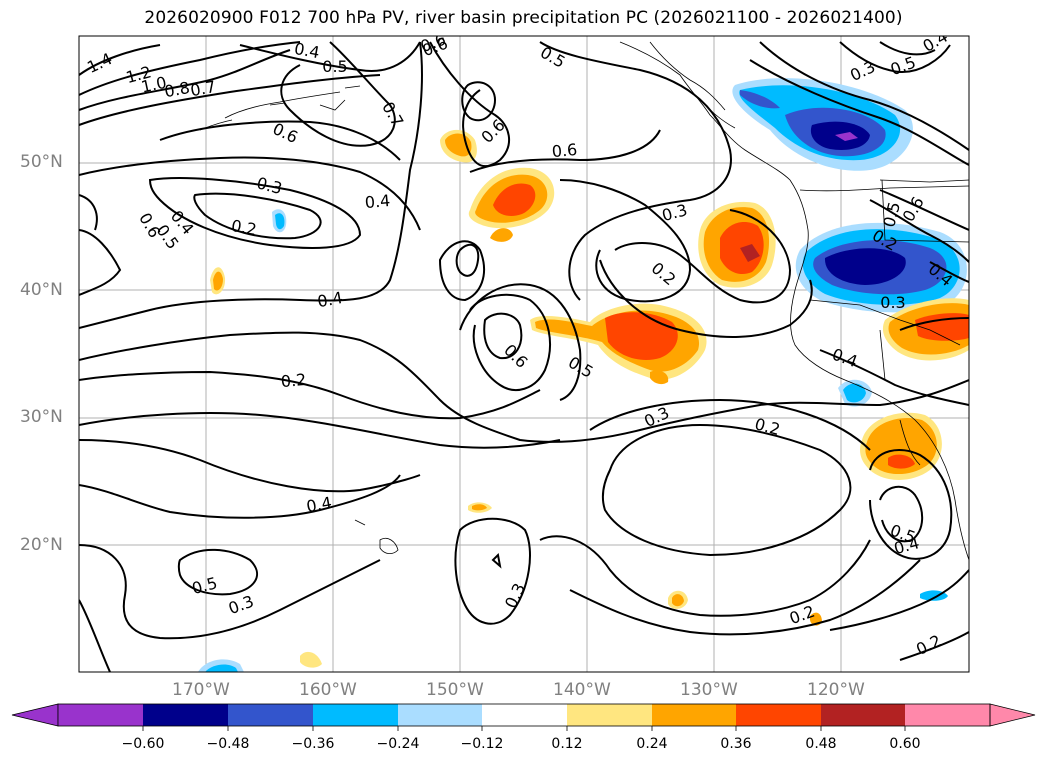 This screenshot has width=1047, height=765. I want to click on colorbar-tick-label: 0.12, so click(567, 744).